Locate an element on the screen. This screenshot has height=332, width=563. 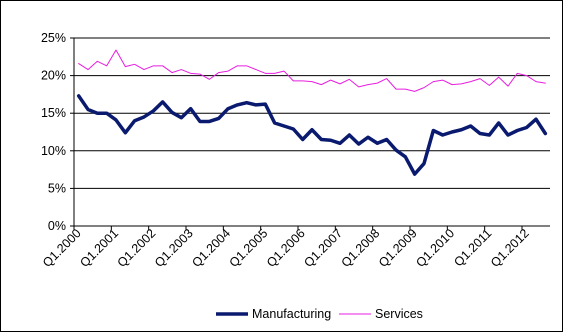
series-line-services is located at coordinates (312, 70).